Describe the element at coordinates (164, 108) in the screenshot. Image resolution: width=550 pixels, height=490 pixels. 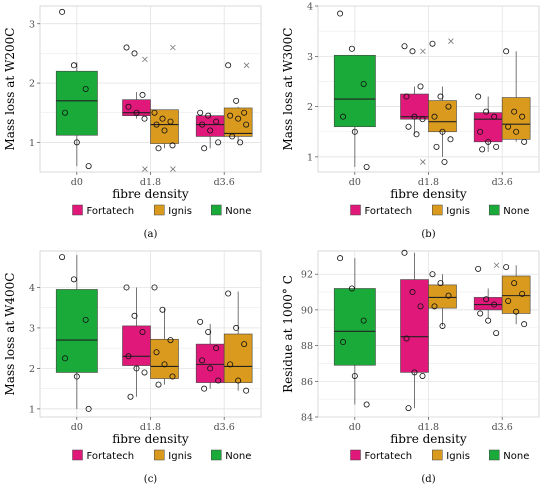
I see `box-d1.8-ignis` at that location.